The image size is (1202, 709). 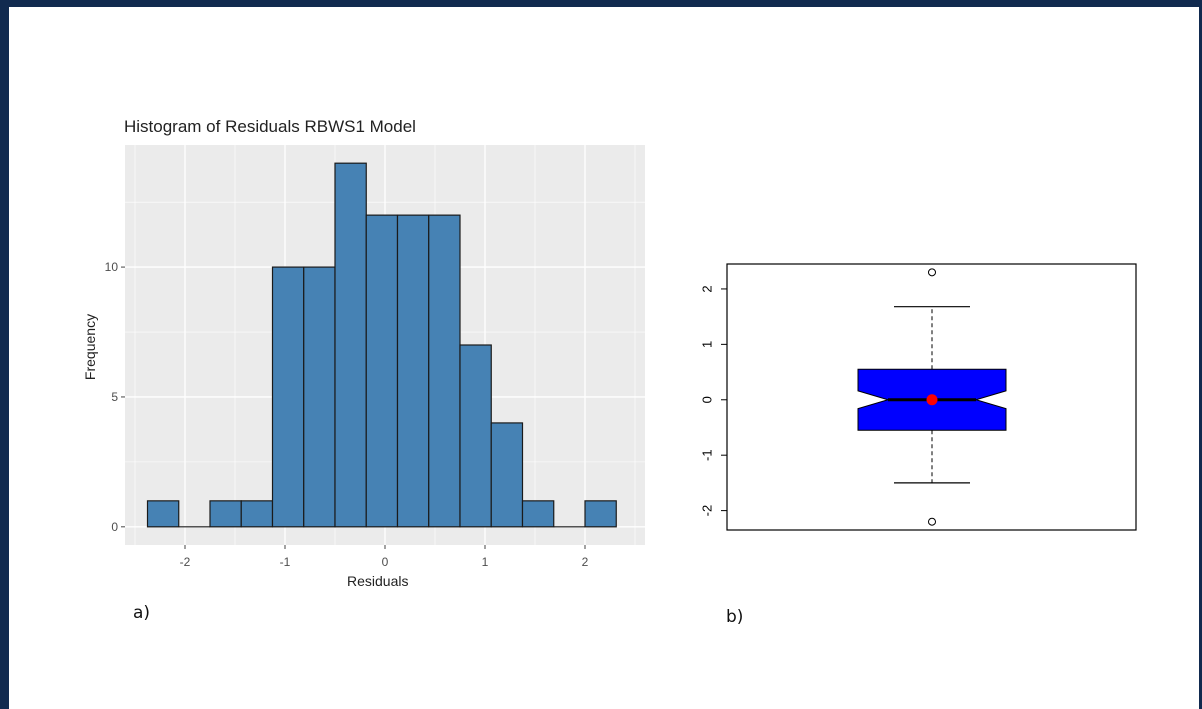 I want to click on boxplot-y-tick-label: -1, so click(x=707, y=455).